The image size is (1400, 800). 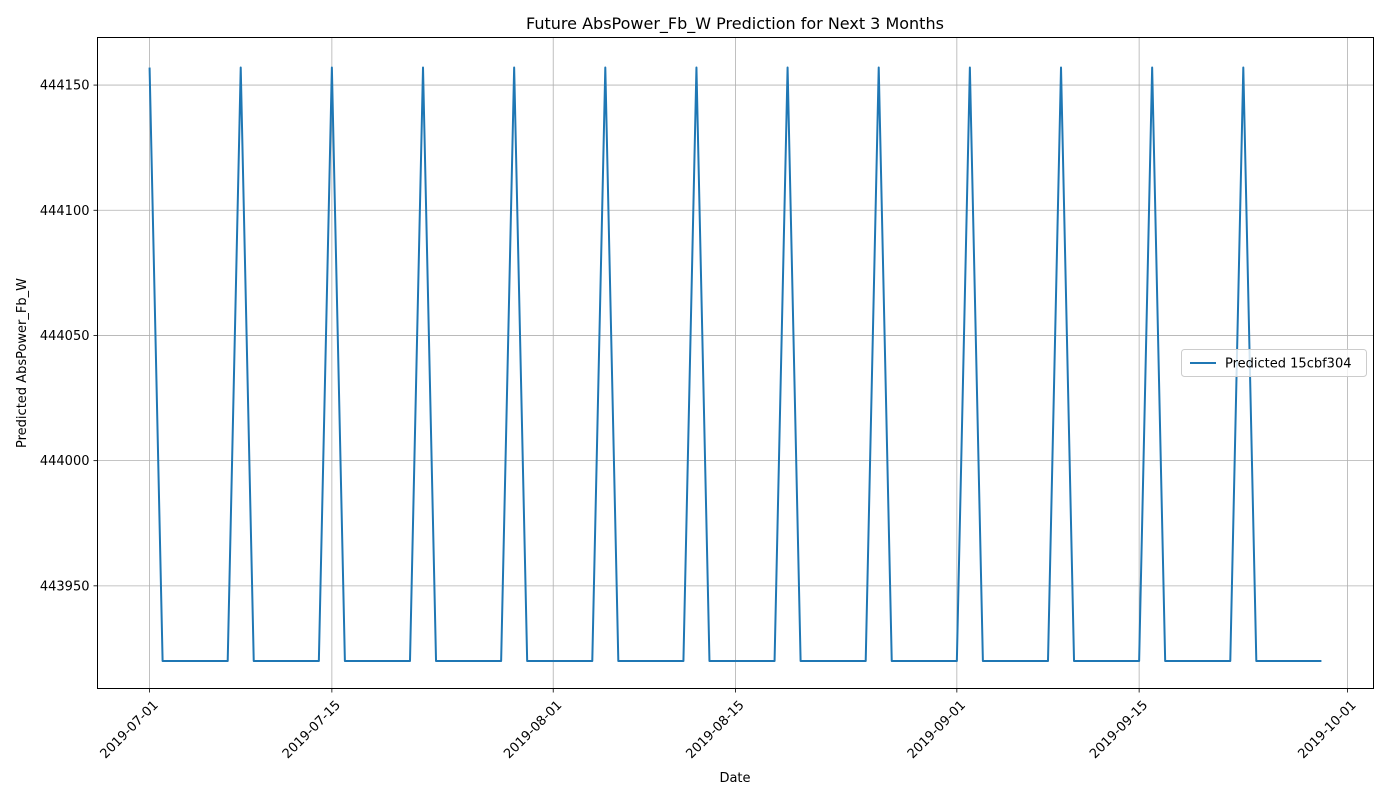 I want to click on y-tick-label: 444150, so click(x=65, y=86).